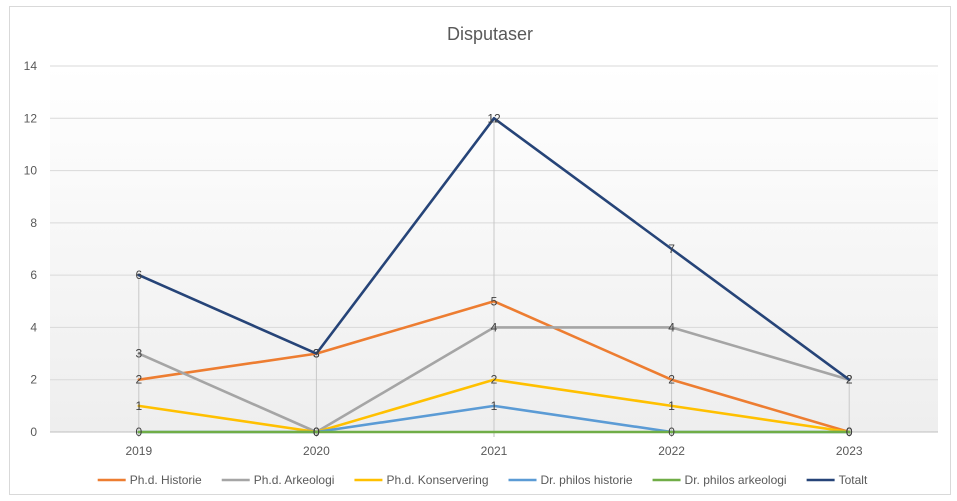  I want to click on y-tick-label: 6, so click(33, 275).